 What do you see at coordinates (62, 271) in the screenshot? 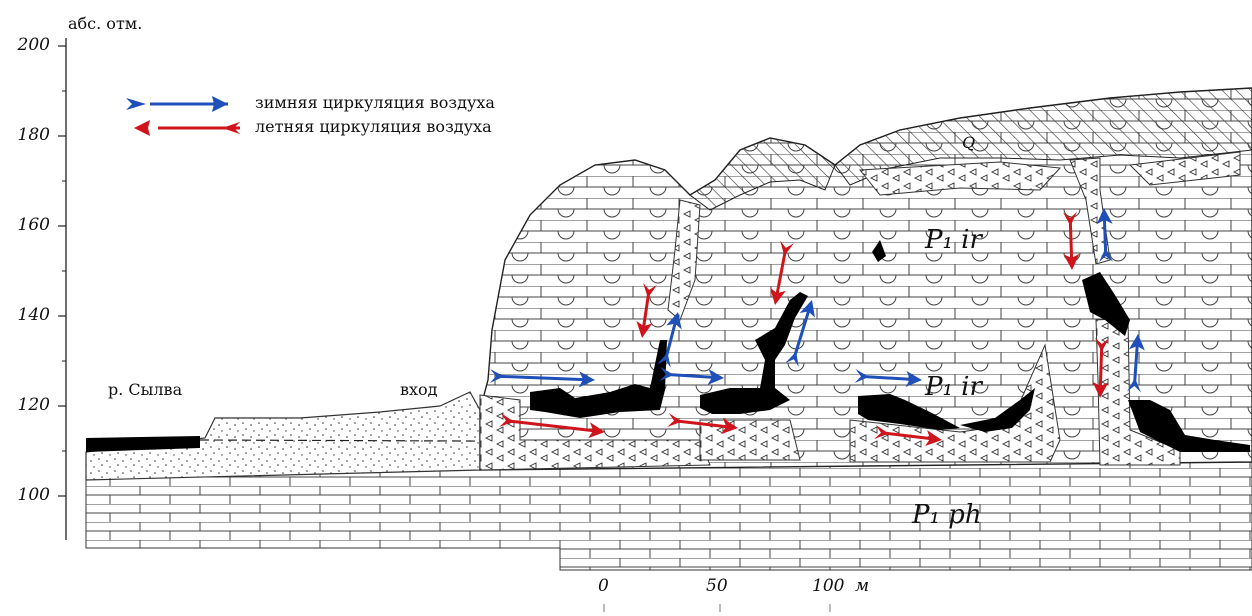
I see `y-axis-ticks` at bounding box center [62, 271].